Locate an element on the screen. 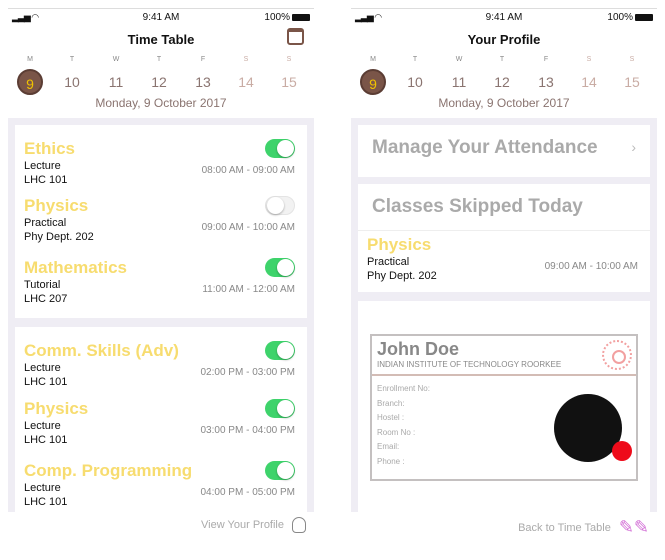 This screenshot has height=560, width=665. back-to-timetable-link: Back to Time Table ✎✎ is located at coordinates (583, 527).